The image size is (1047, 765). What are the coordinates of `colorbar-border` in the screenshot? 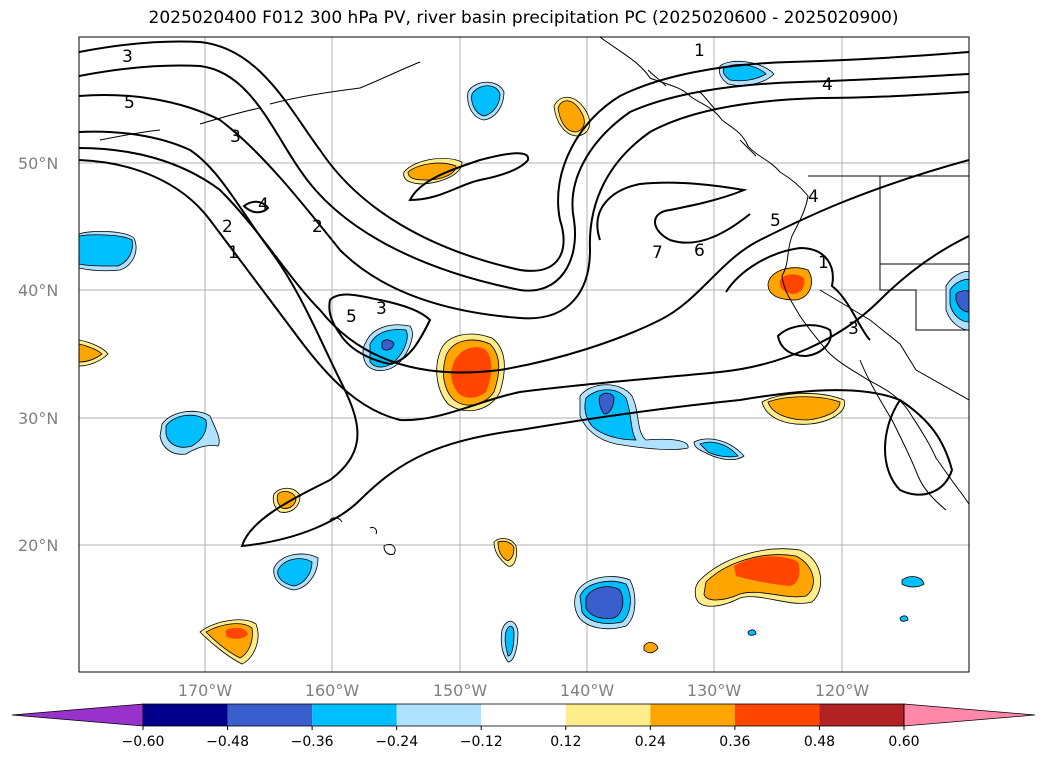 It's located at (523, 715).